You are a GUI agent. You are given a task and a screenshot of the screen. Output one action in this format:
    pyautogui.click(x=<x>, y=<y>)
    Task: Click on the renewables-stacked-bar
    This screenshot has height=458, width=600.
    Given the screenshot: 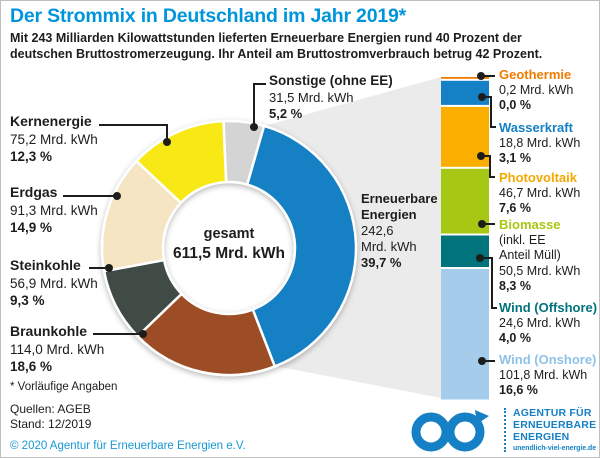 What is the action you would take?
    pyautogui.click(x=465, y=238)
    